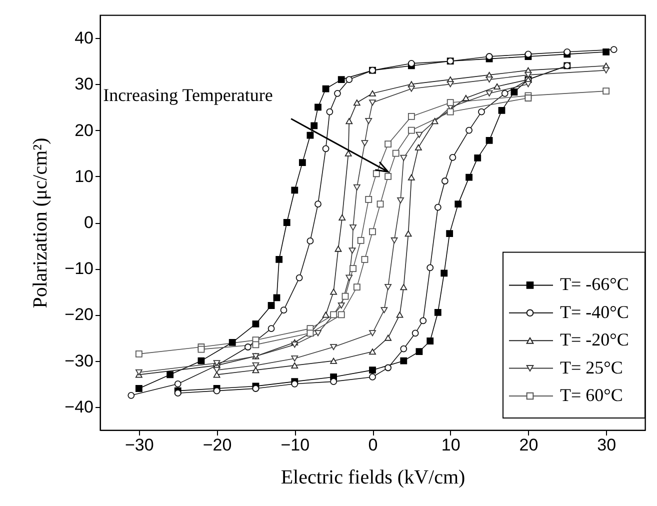 The height and width of the screenshot is (506, 657). Describe the element at coordinates (41, 223) in the screenshot. I see `y-axis-title: Polarization (μc/cm²)` at that location.